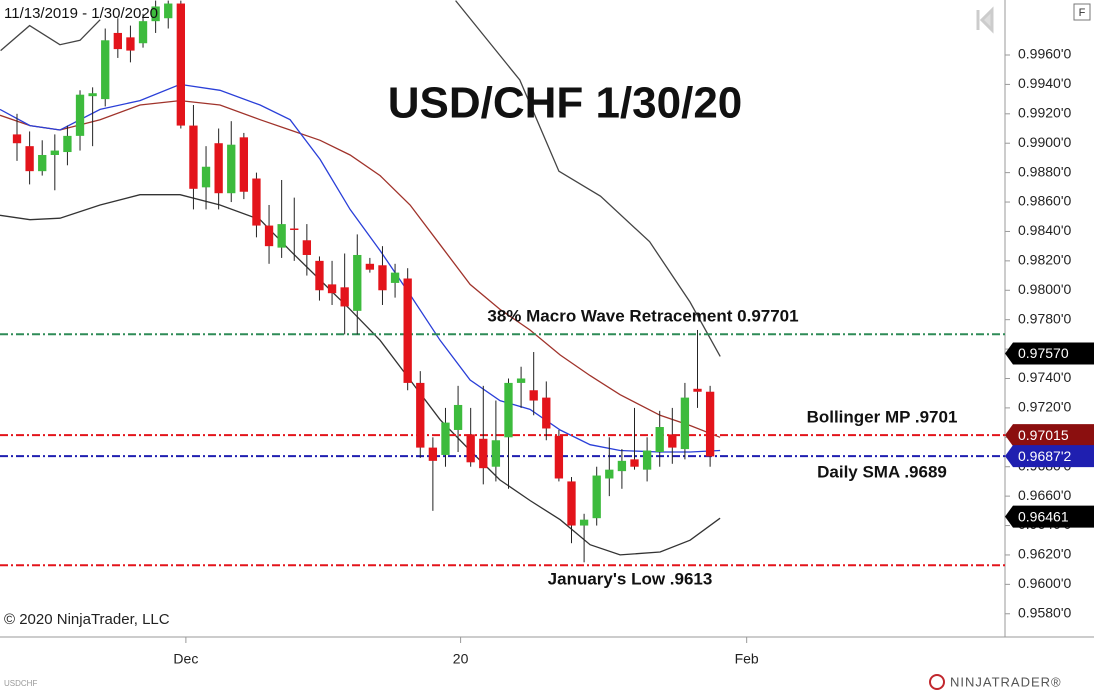  I want to click on logo-icon, so click(937, 682).